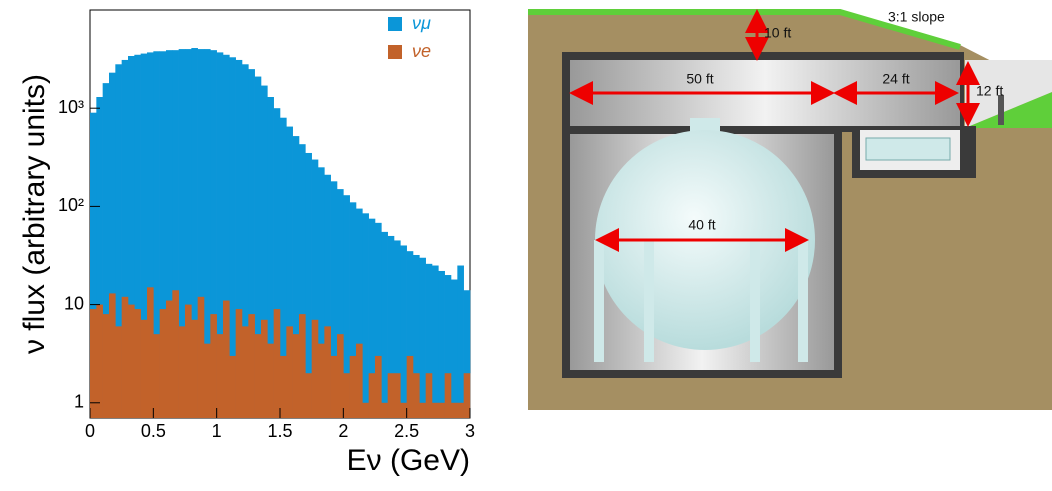 Image resolution: width=1052 pixels, height=491 pixels. I want to click on x-tick-label: 2.5, so click(406, 431).